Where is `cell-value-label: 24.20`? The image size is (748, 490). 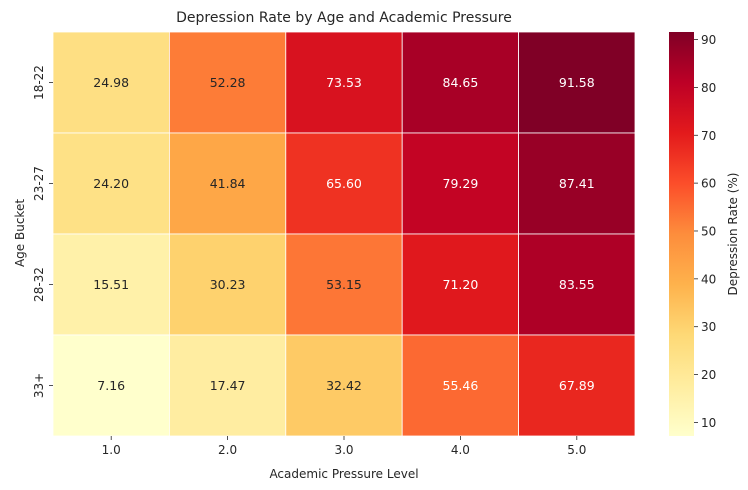 cell-value-label: 24.20 is located at coordinates (111, 183).